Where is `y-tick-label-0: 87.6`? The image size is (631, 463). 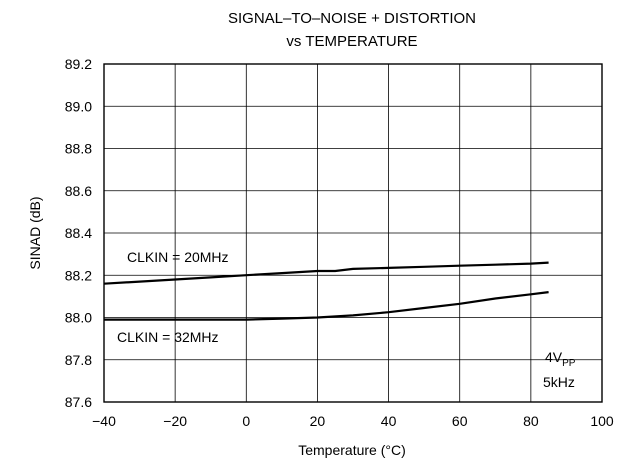
y-tick-label-0: 87.6 is located at coordinates (78, 402).